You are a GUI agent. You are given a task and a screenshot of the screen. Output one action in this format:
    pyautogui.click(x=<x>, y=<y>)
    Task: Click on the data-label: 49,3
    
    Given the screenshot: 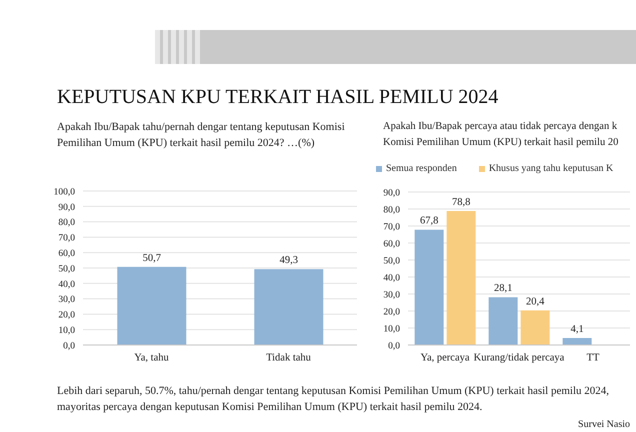 What is the action you would take?
    pyautogui.click(x=289, y=260)
    